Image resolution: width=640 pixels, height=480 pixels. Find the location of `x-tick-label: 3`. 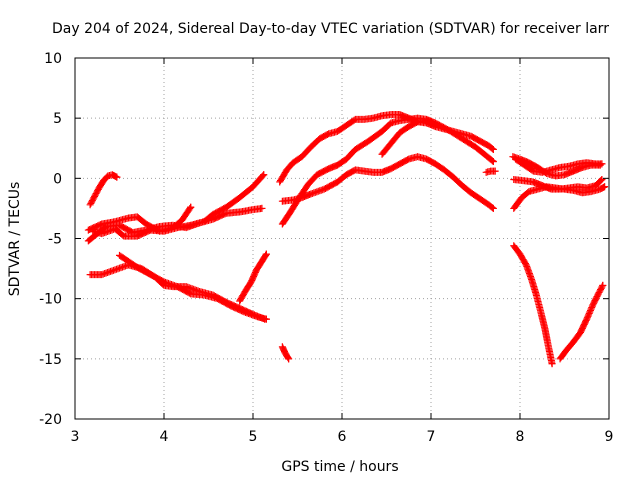

x-tick-label: 3 is located at coordinates (75, 437).